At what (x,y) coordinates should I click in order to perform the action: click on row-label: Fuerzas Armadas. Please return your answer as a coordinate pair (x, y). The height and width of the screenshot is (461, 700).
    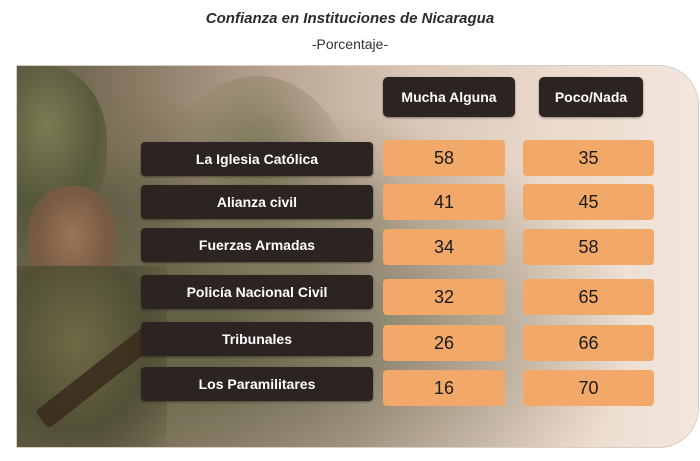
    Looking at the image, I should click on (257, 245).